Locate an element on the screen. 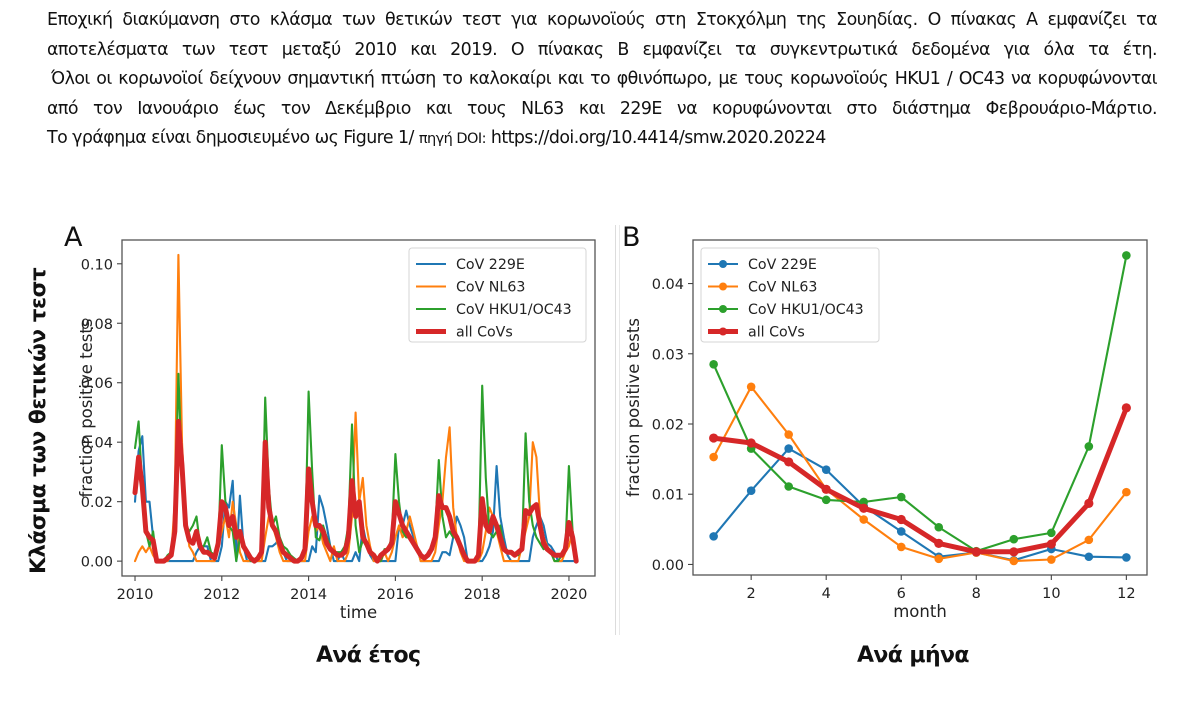 The height and width of the screenshot is (702, 1200). panel-divider is located at coordinates (617, 430).